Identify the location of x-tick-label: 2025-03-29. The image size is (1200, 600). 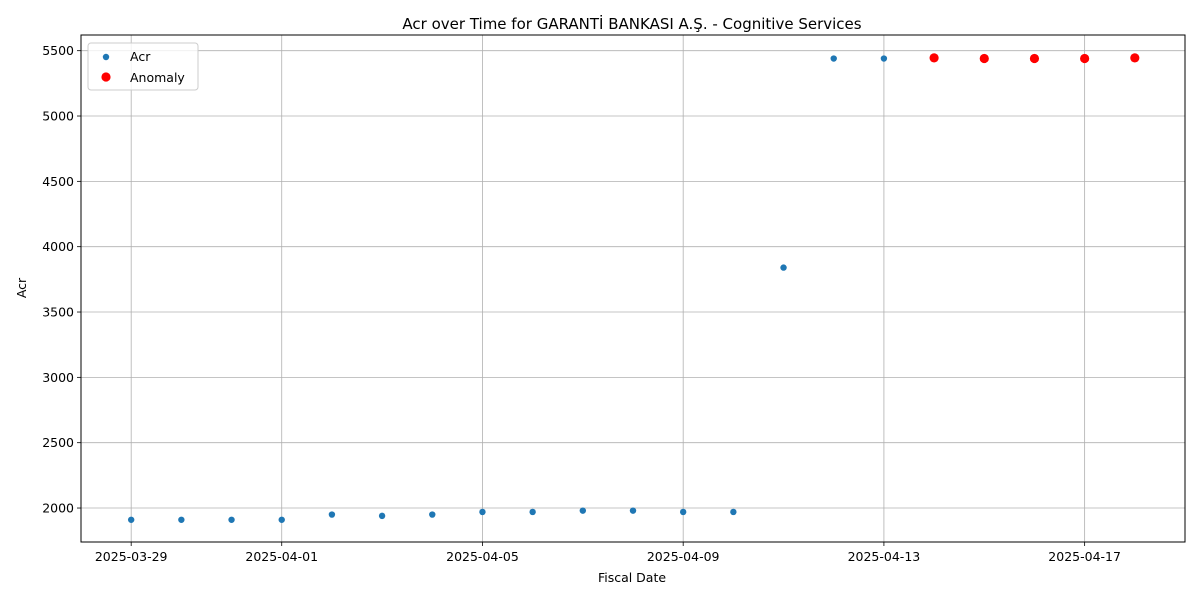
(131, 556).